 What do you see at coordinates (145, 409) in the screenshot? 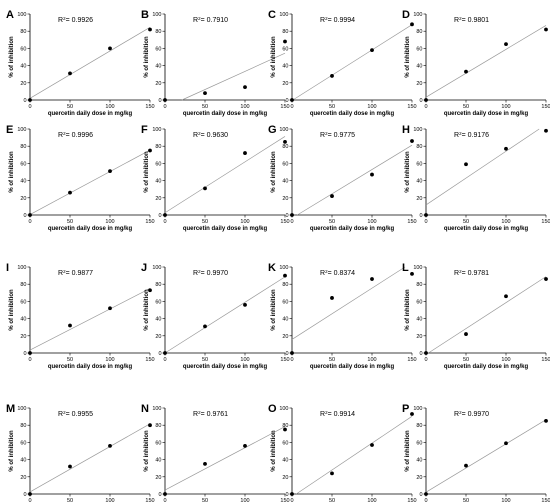
I see `panel-letter-n: N` at bounding box center [145, 409].